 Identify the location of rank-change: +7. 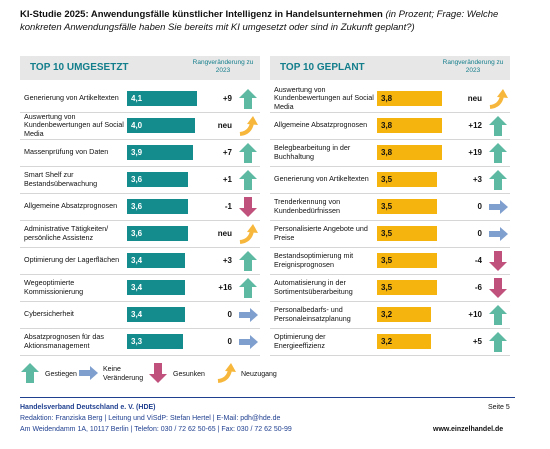
(227, 152).